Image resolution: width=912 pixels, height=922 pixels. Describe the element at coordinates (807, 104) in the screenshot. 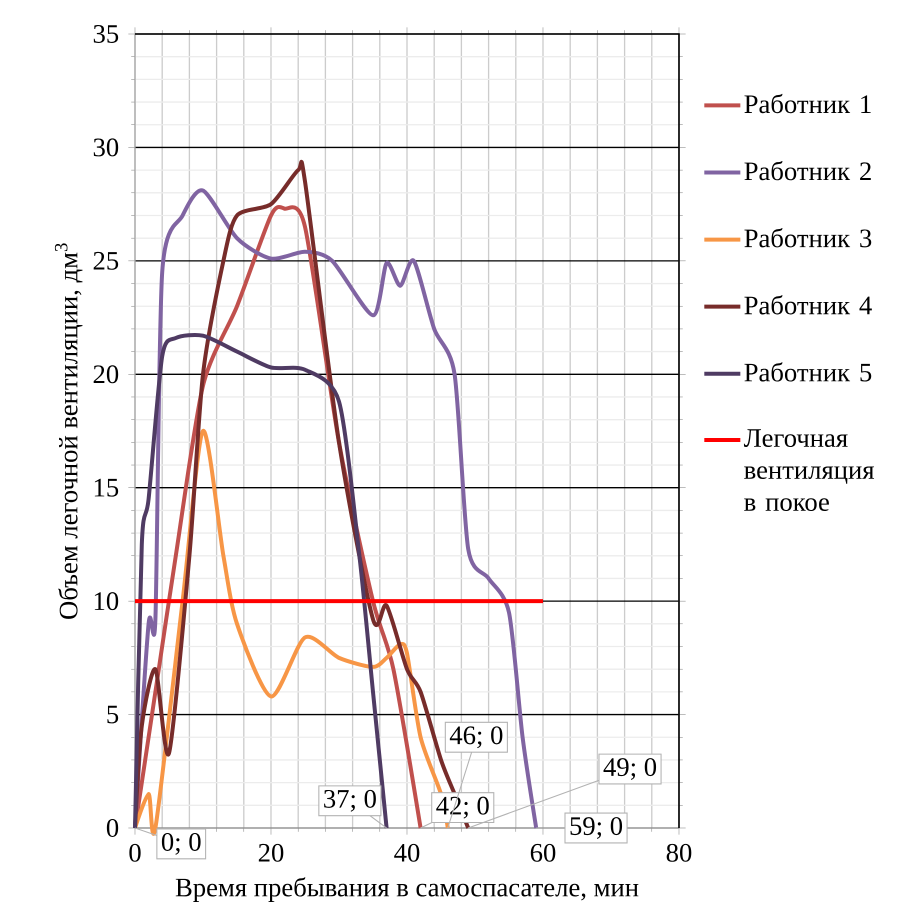

I see `legend-label: Работник 1` at that location.